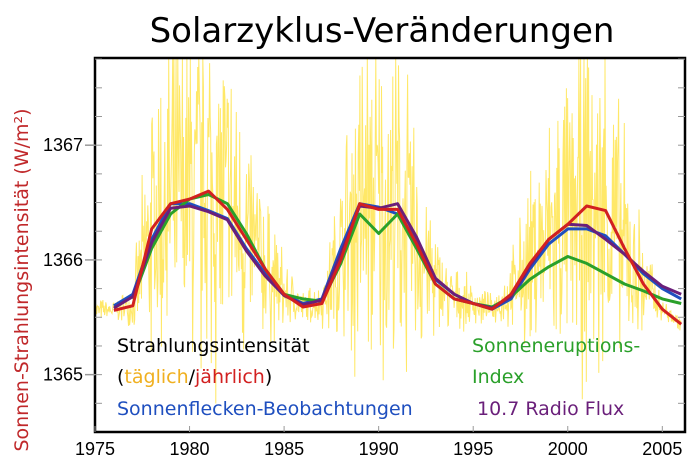  What do you see at coordinates (63, 375) in the screenshot?
I see `y-tick-label: 1365` at bounding box center [63, 375].